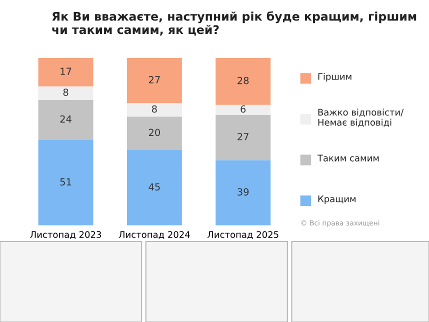 This screenshot has width=429, height=322. I want to click on data-label: 39, so click(243, 192).